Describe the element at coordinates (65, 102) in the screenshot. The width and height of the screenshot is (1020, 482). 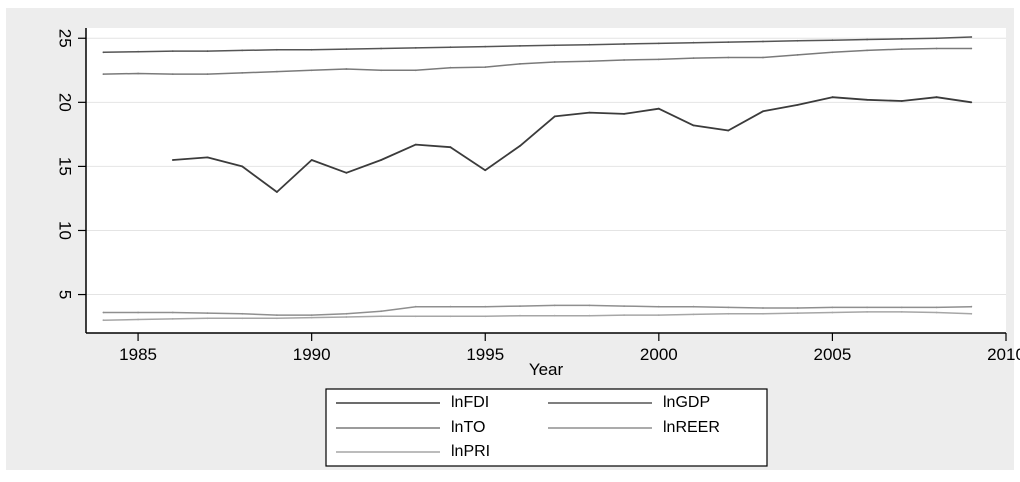
I see `y-tick-label: 20` at that location.